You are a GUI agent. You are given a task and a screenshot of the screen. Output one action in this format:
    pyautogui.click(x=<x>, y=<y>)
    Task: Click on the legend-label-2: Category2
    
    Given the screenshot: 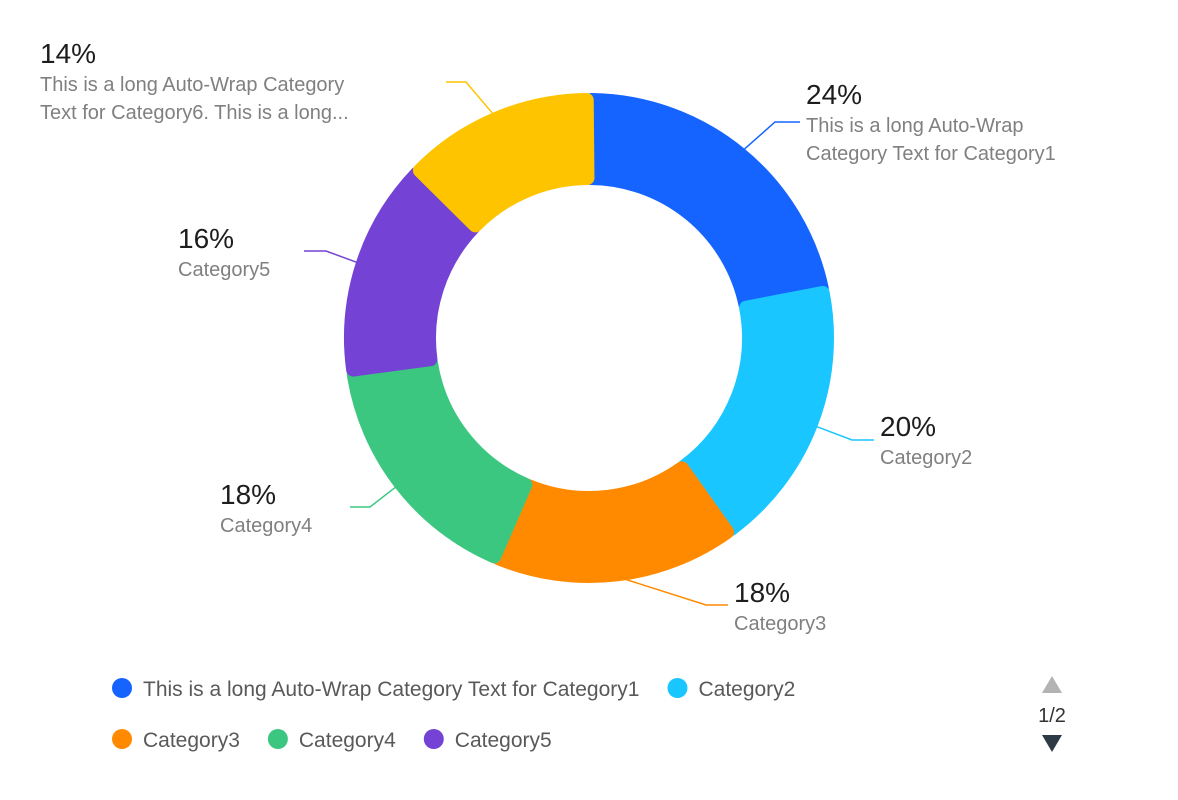 What is the action you would take?
    pyautogui.click(x=746, y=689)
    